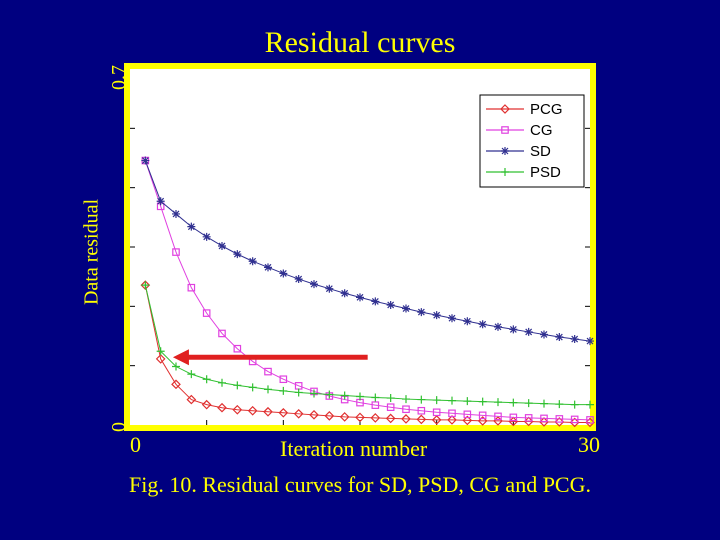 Image resolution: width=720 pixels, height=540 pixels. What do you see at coordinates (270, 357) in the screenshot?
I see `annotation-arrow` at bounding box center [270, 357].